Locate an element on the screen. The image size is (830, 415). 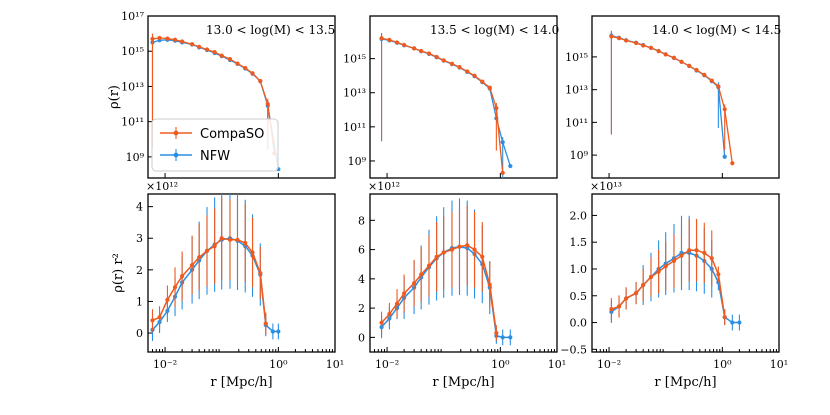
y-axis-label-top: ρ(r) is located at coordinates (114, 97).